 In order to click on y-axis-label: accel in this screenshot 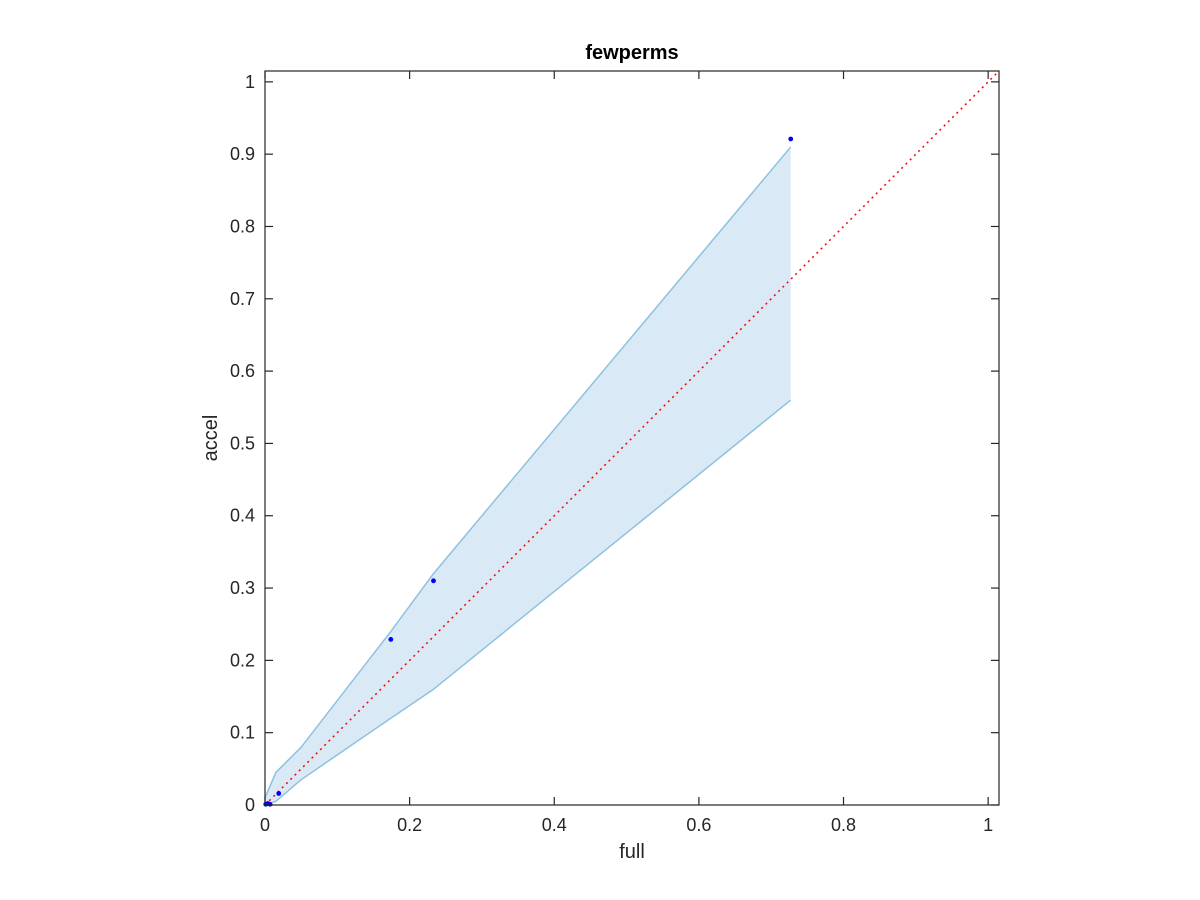, I will do `click(211, 438)`.